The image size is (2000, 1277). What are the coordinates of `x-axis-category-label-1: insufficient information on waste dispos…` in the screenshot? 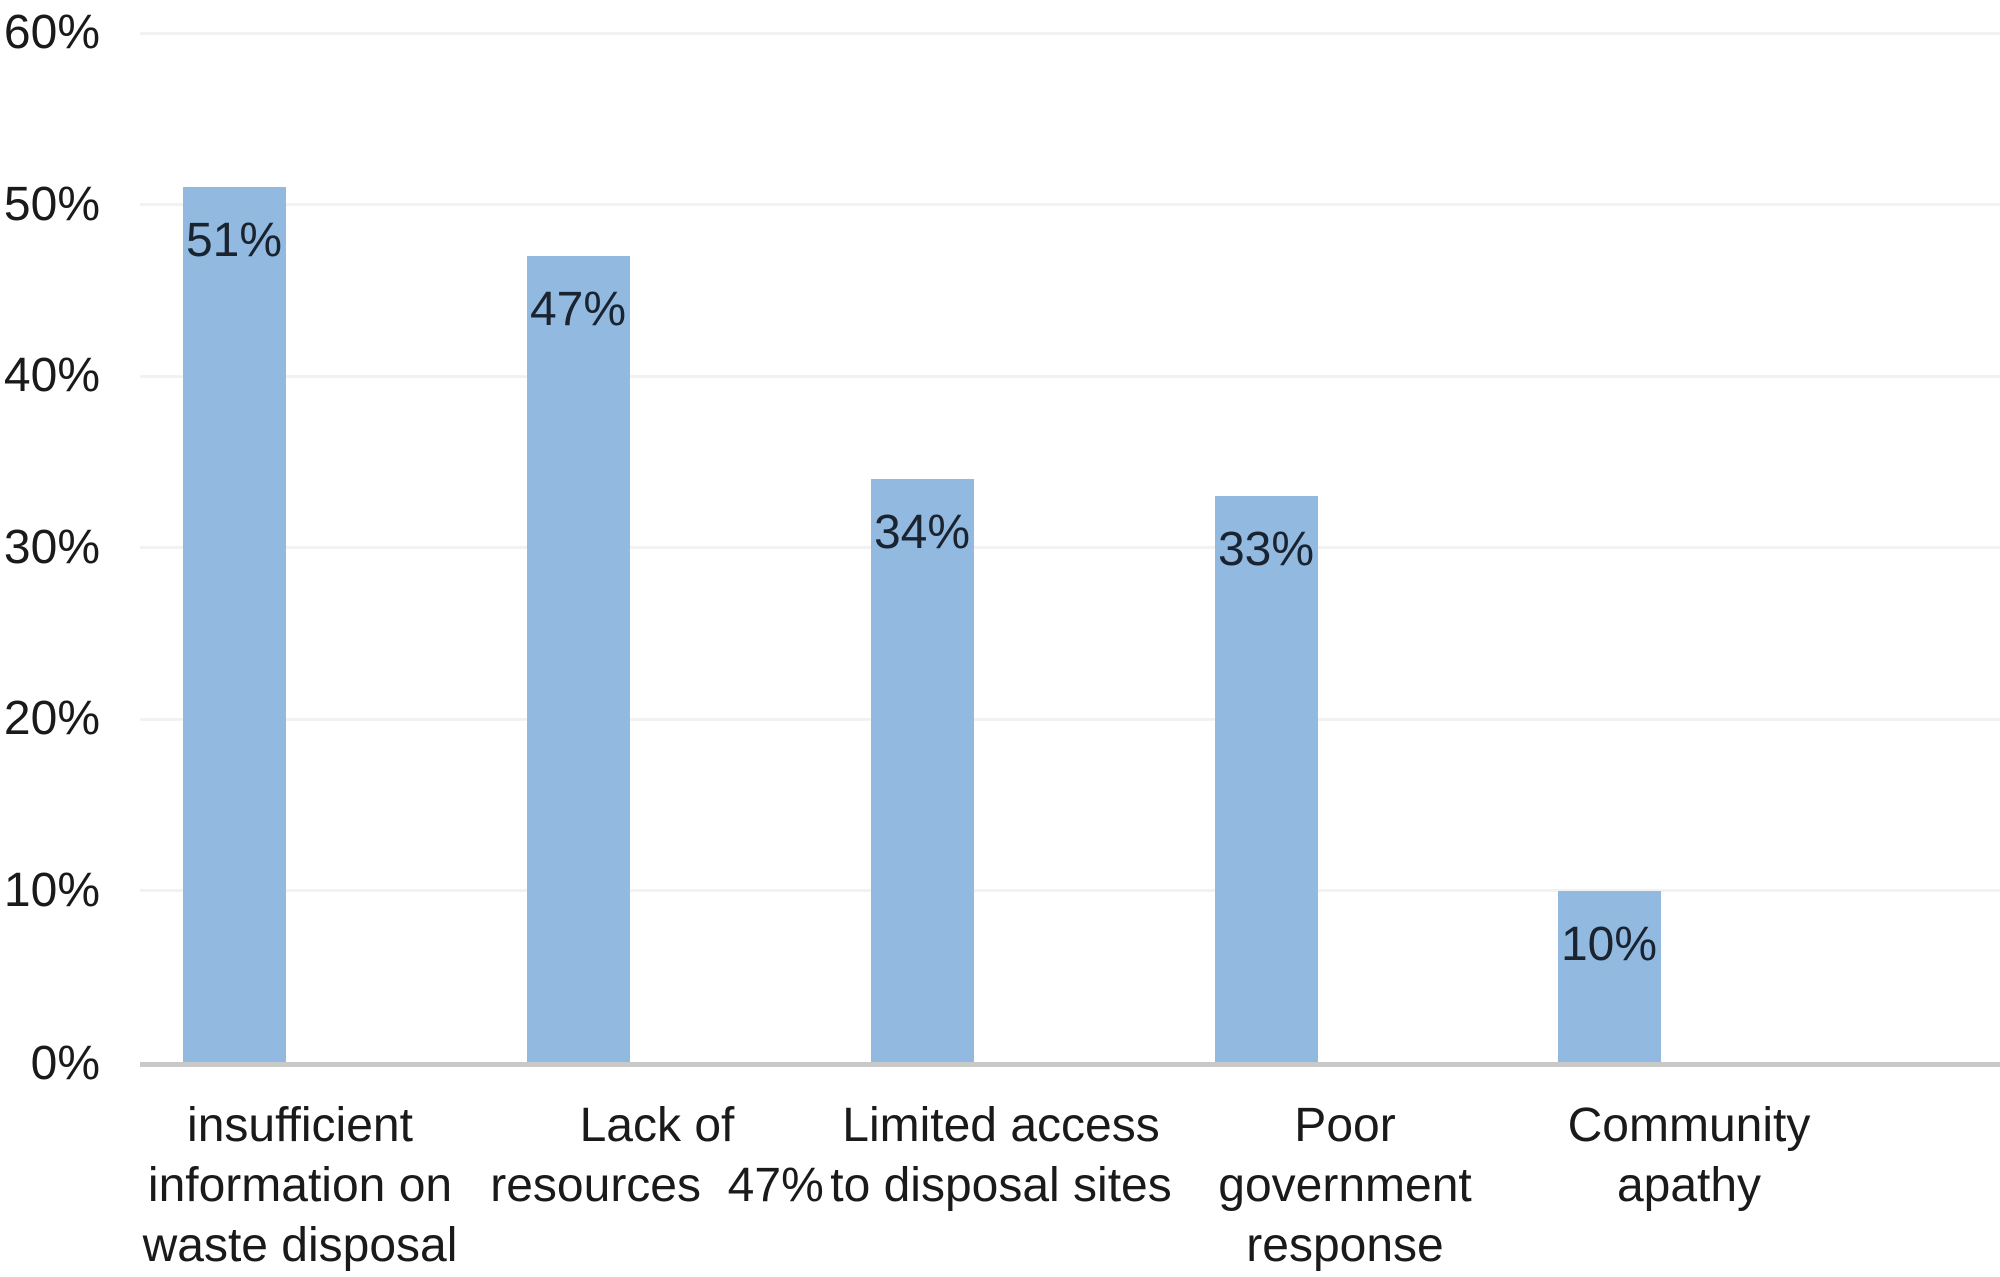 It's located at (300, 1185).